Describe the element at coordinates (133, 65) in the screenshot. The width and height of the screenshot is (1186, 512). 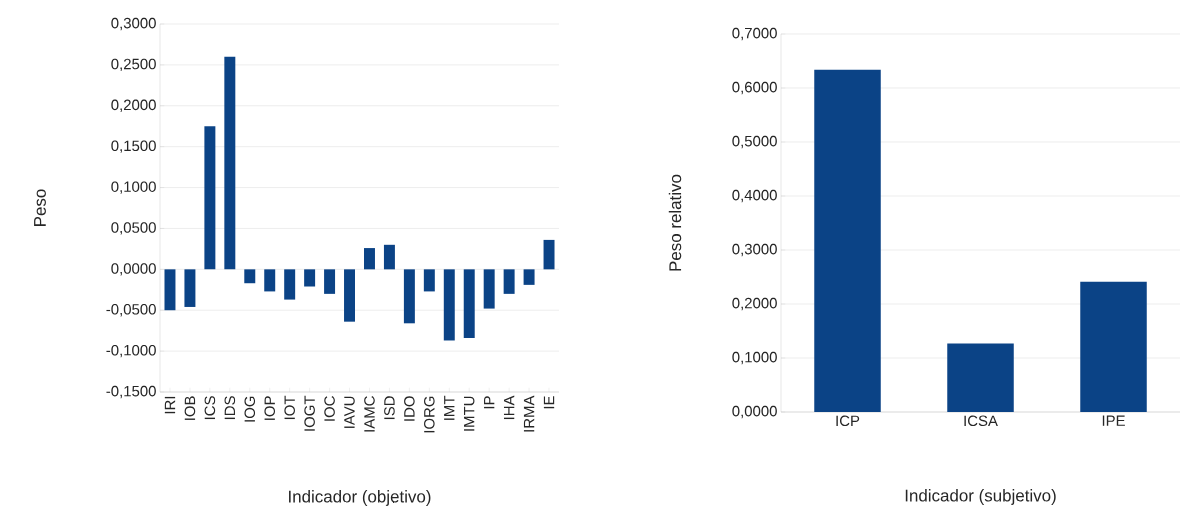
I see `y-tick-label: 0,2500` at that location.